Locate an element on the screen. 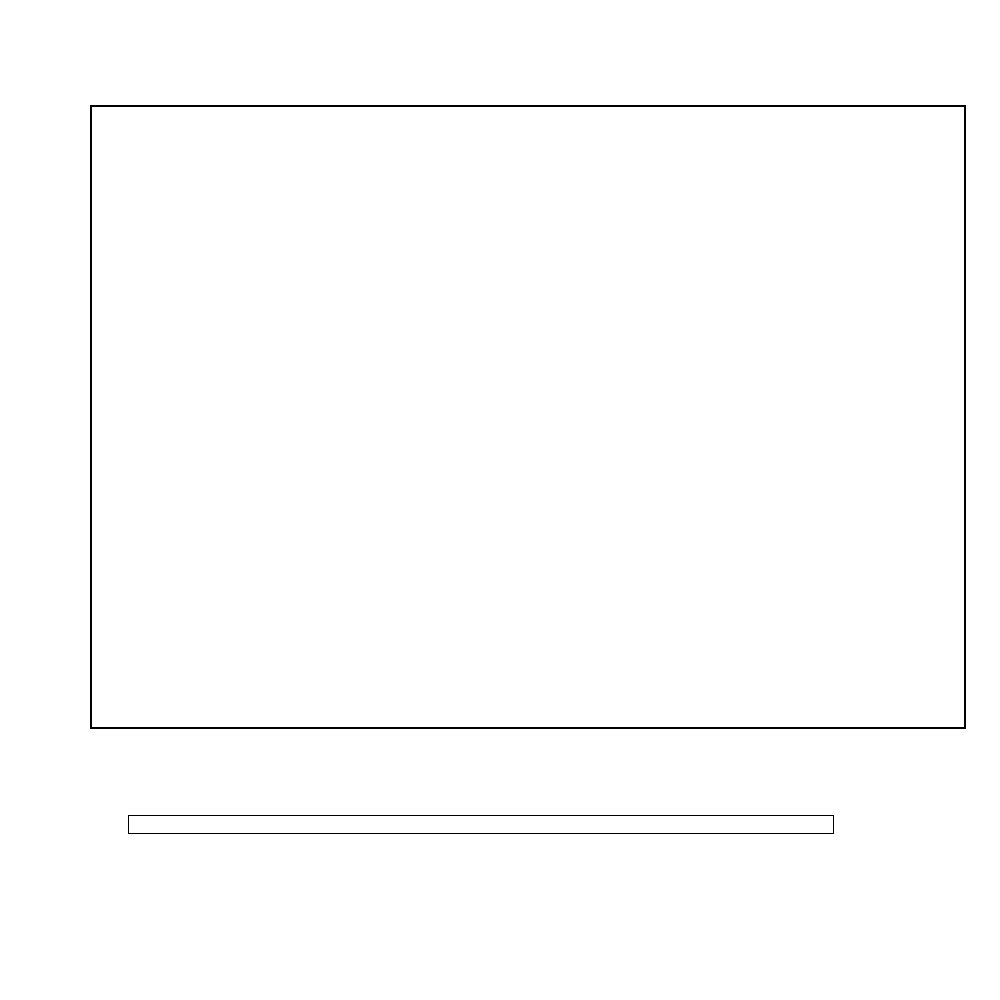  chart-title is located at coordinates (500, 34).